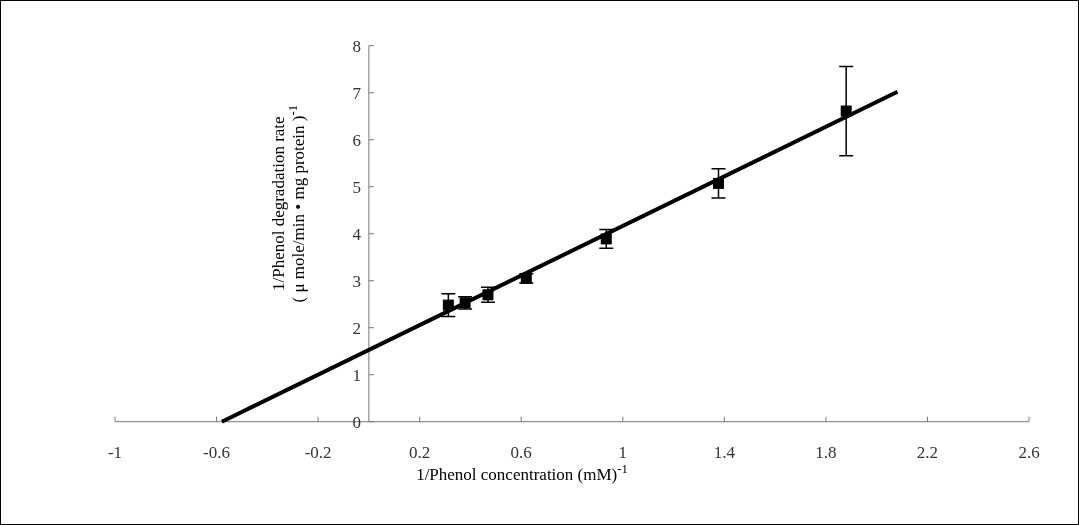  Describe the element at coordinates (318, 452) in the screenshot. I see `x-tick-label: -0.2` at that location.